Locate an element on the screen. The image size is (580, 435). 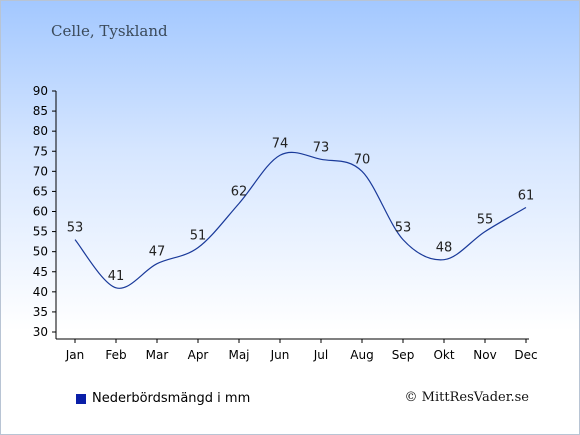
y-tick-label: 85 is located at coordinates (40, 111).